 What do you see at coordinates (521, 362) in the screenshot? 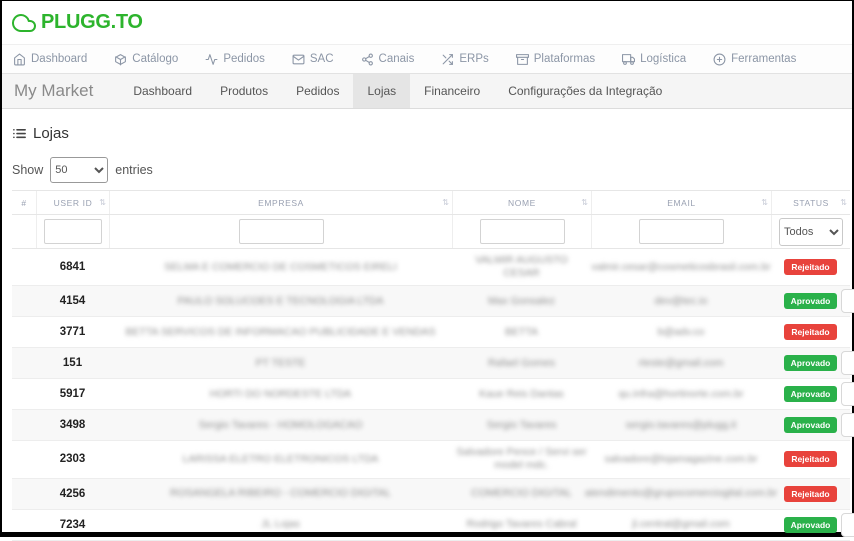
I see `row-nome: Rafael Gomes` at bounding box center [521, 362].